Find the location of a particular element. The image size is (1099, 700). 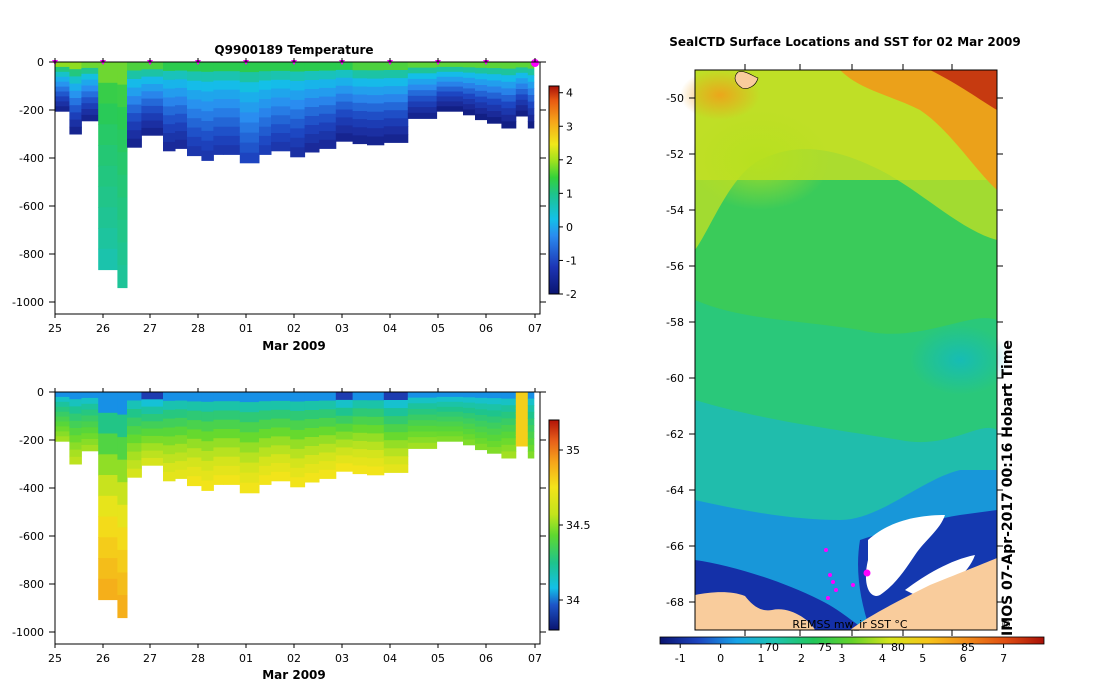

colorbar-tick-label: -1 is located at coordinates (571, 260).